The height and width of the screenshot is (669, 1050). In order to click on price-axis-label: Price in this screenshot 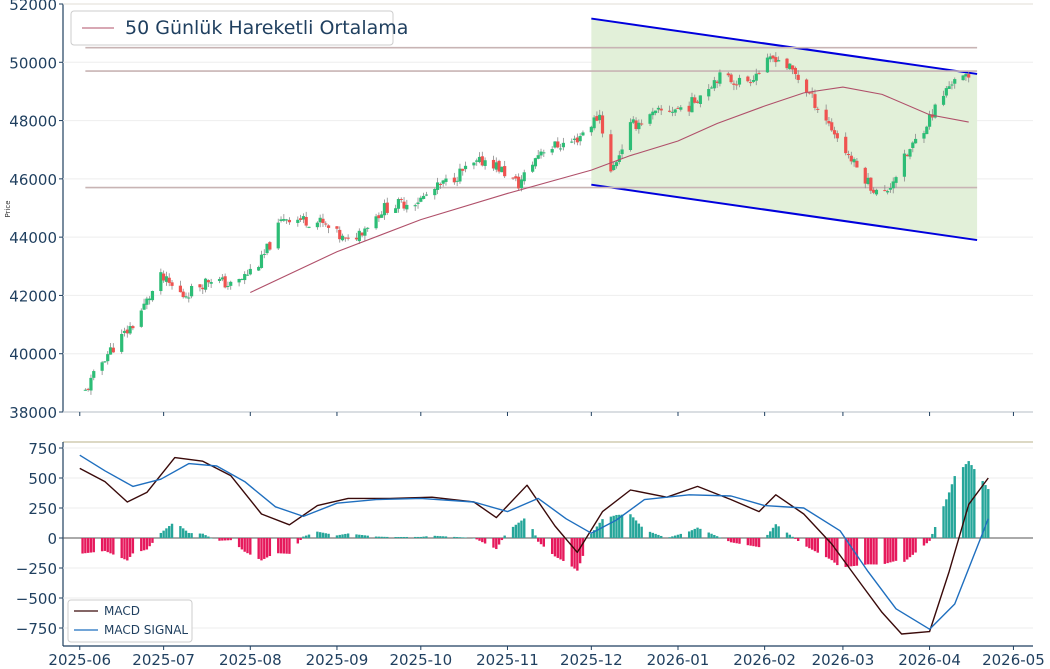, I will do `click(8, 208)`.